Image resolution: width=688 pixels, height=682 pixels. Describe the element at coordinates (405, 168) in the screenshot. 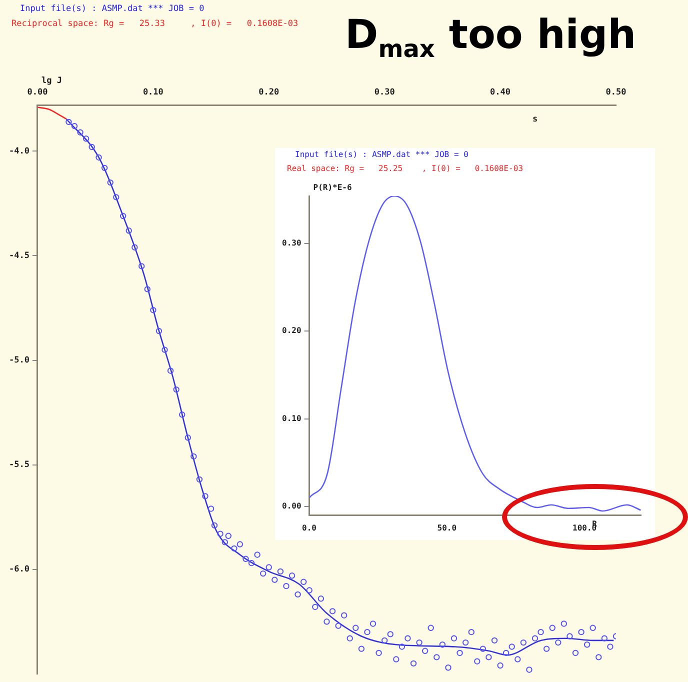

I see `chart-subtitle: Real space: Rg = 25.25 , I(0) = 0.1608E-03` at that location.